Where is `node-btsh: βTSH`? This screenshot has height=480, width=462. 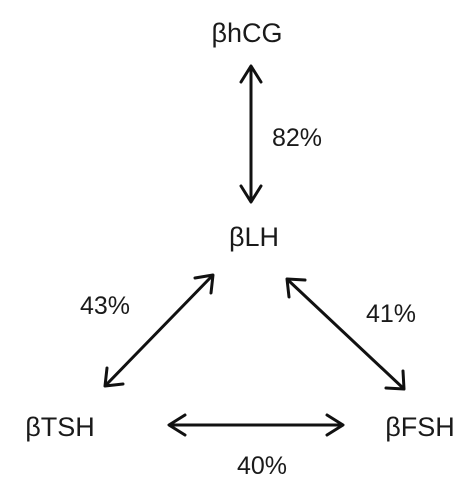 node-btsh: βTSH is located at coordinates (60, 427).